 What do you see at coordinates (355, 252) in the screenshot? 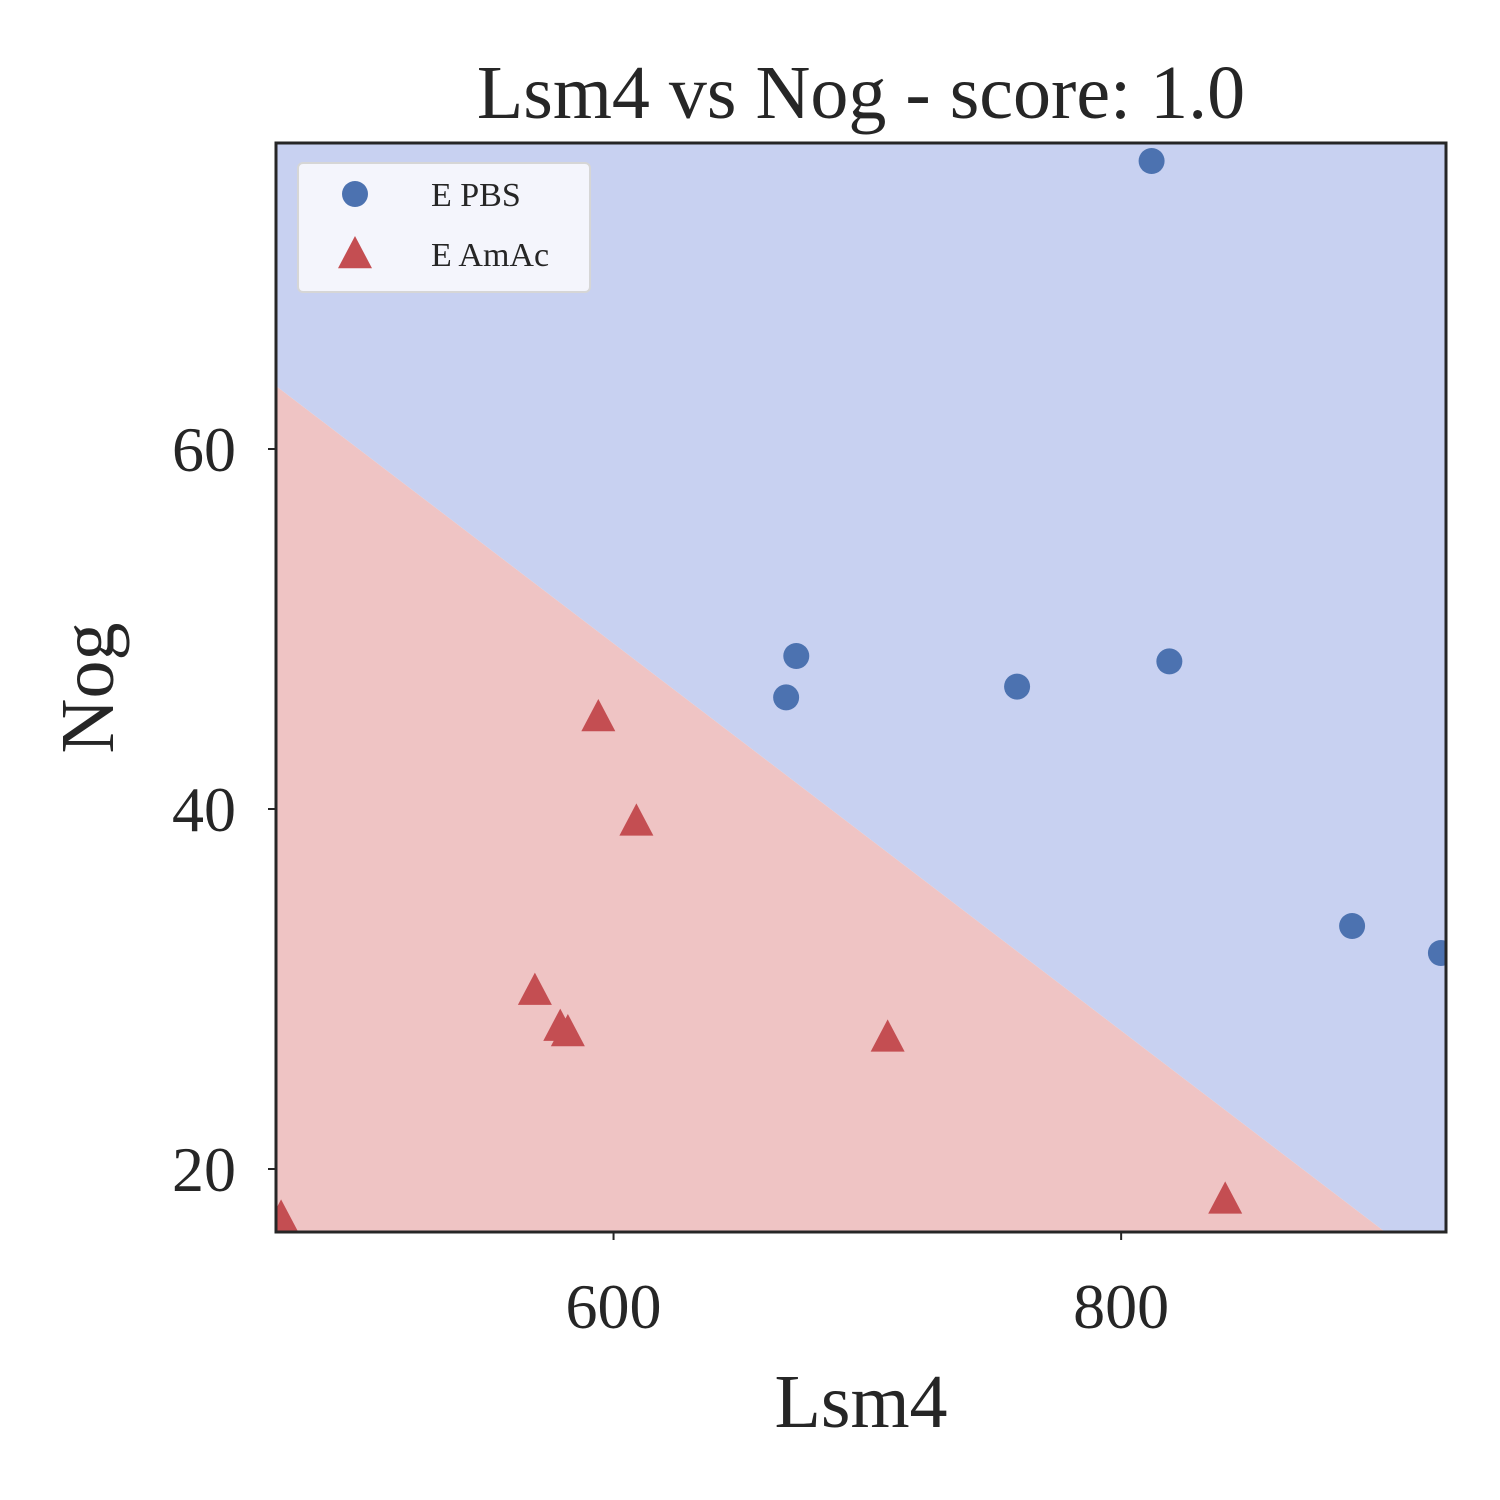
I see `legend-marker-triangle` at bounding box center [355, 252].